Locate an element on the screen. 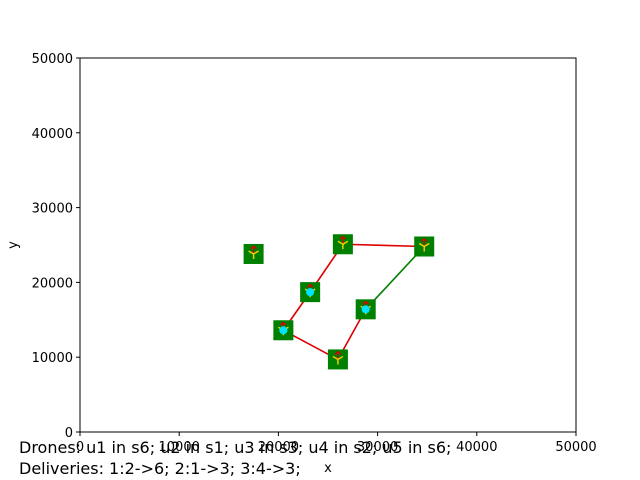  y-axis-label: y is located at coordinates (13, 245).